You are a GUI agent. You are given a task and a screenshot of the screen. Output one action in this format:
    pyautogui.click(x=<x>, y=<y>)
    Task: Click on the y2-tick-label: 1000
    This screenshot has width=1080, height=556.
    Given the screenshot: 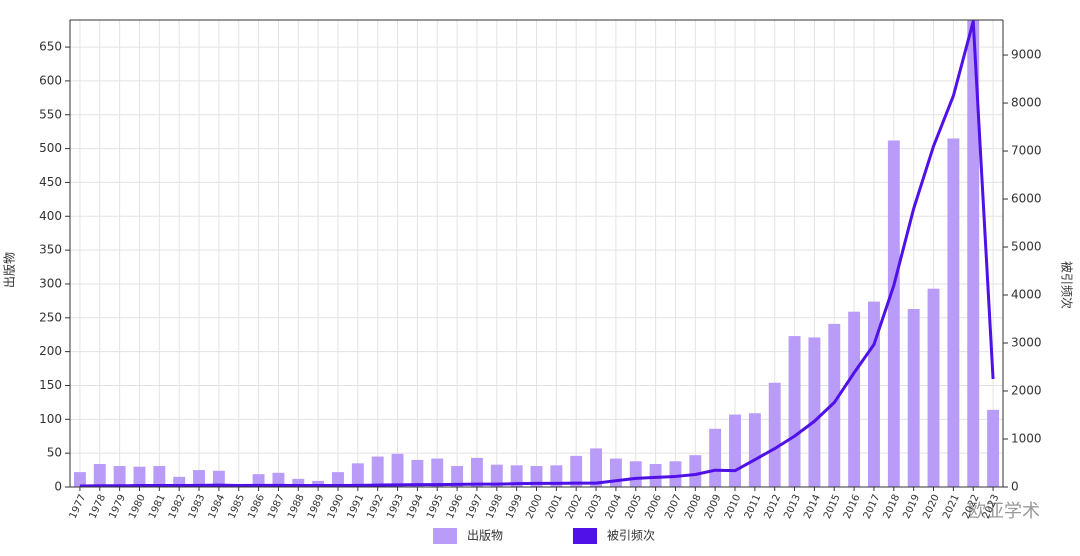 What is the action you would take?
    pyautogui.click(x=1026, y=439)
    